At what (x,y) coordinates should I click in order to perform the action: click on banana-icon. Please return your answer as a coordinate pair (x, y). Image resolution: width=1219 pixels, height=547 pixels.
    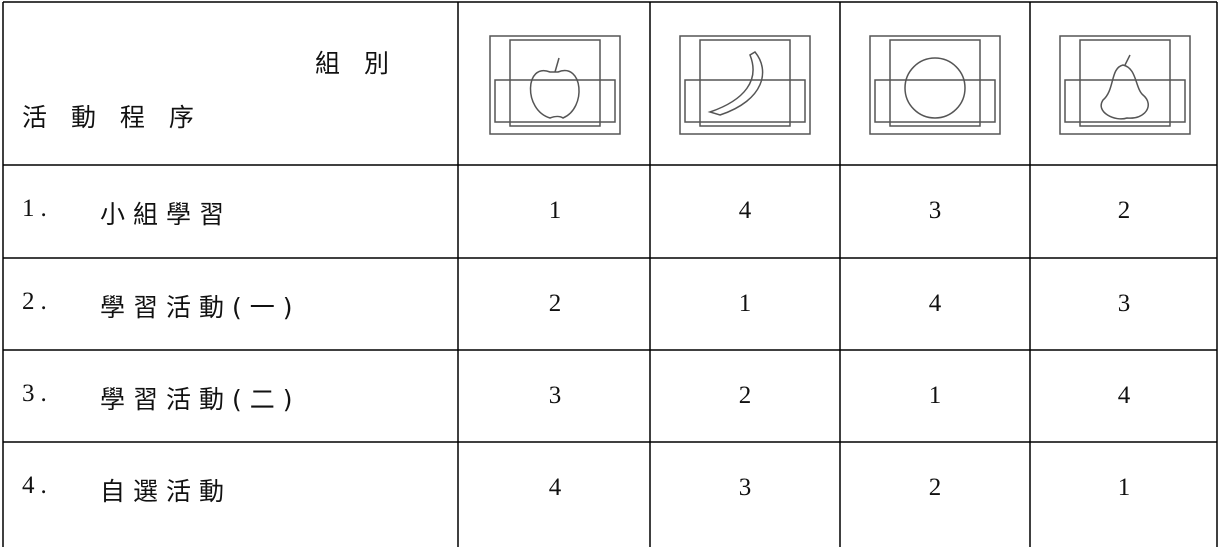
    Looking at the image, I should click on (745, 85).